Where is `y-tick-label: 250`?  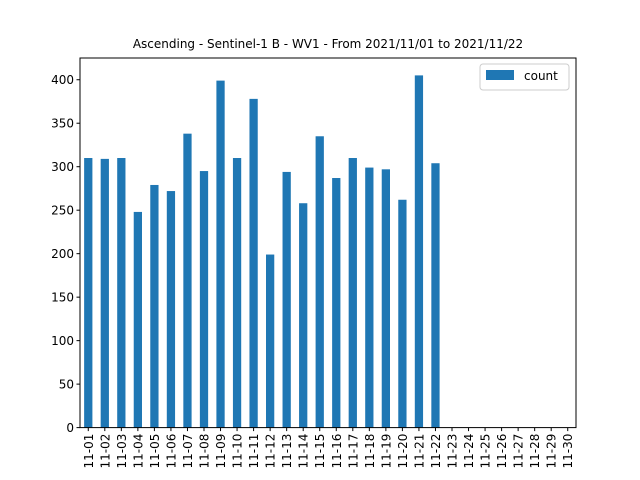
y-tick-label: 250 is located at coordinates (62, 211).